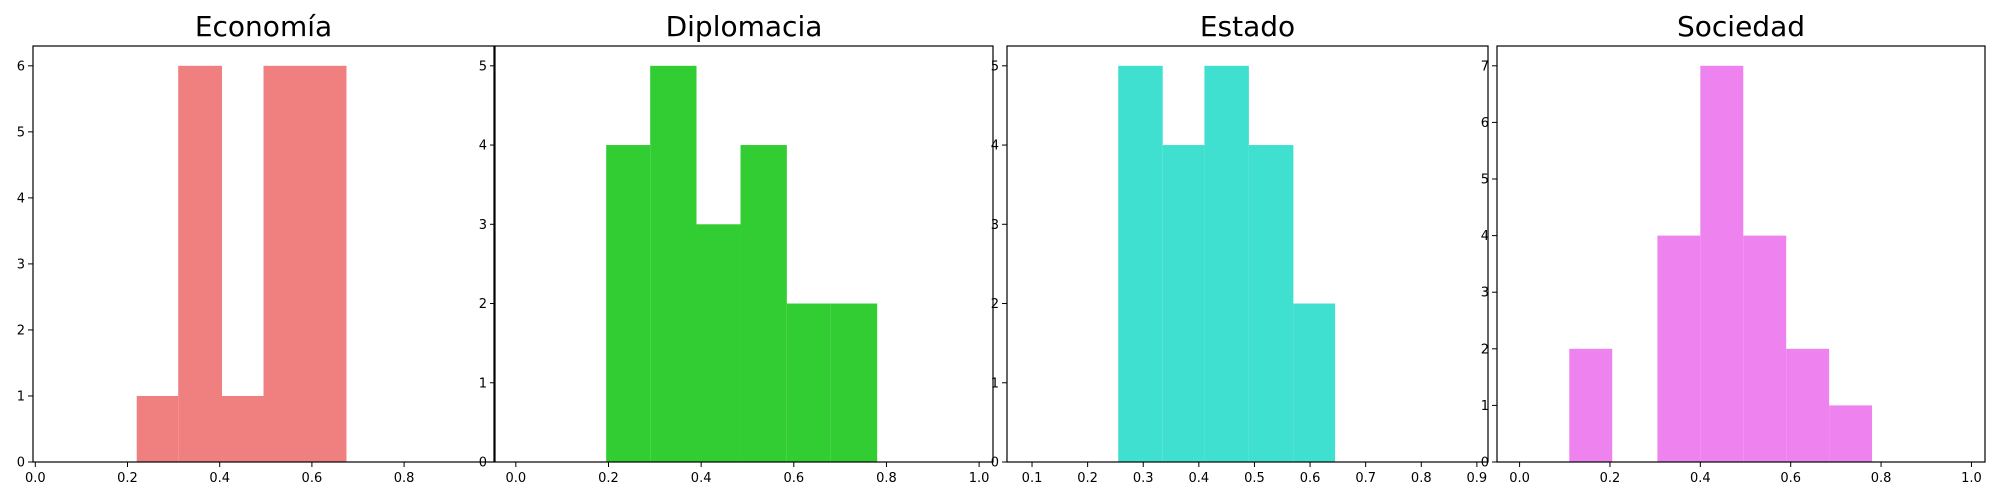 The image size is (2000, 500). Describe the element at coordinates (744, 26) in the screenshot. I see `panel-title: Diplomacia` at that location.